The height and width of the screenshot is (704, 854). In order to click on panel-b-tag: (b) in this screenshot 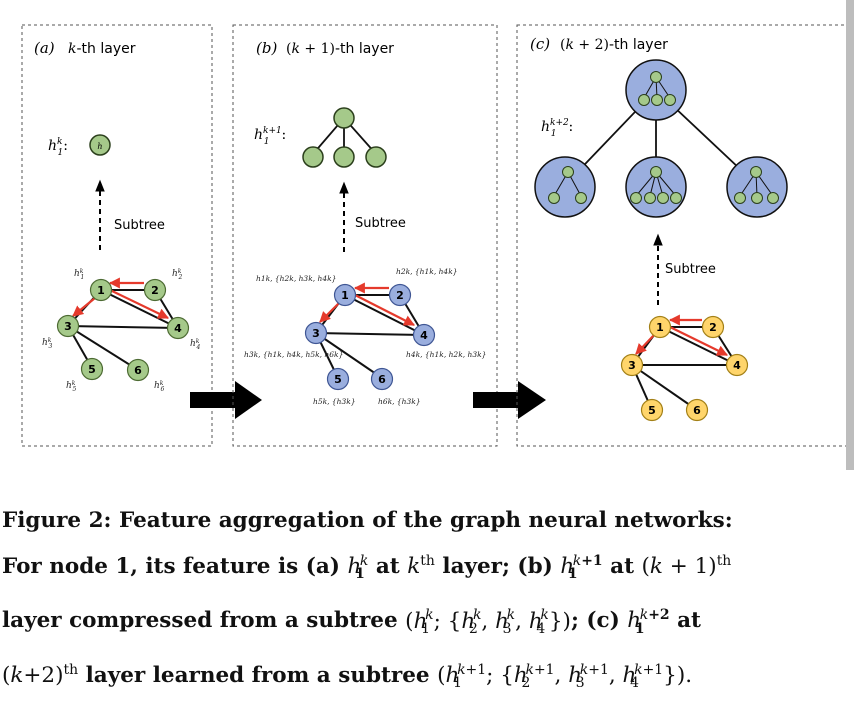, I will do `click(266, 48)`.